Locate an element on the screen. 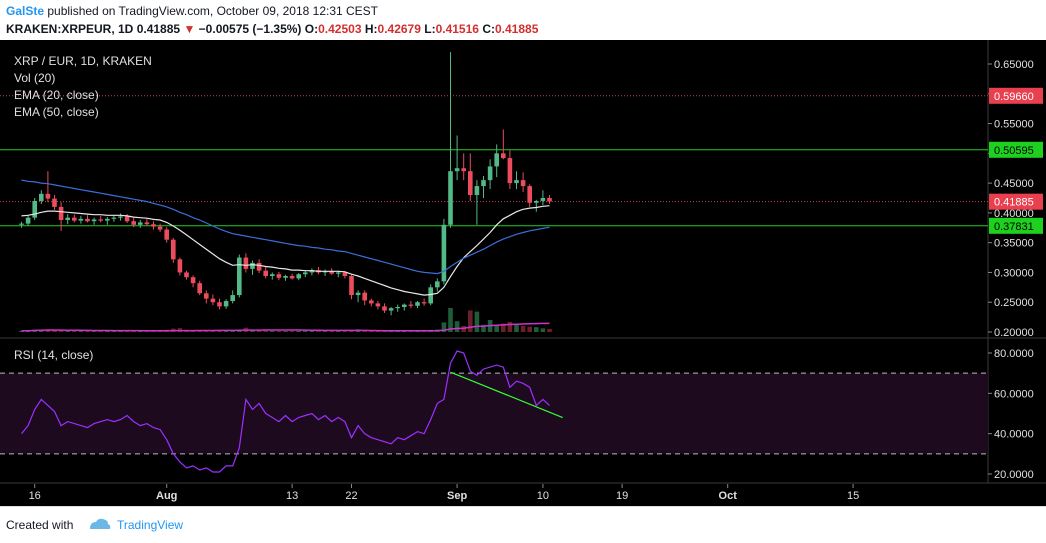 Image resolution: width=1046 pixels, height=543 pixels. footer: Created with TradingView is located at coordinates (523, 524).